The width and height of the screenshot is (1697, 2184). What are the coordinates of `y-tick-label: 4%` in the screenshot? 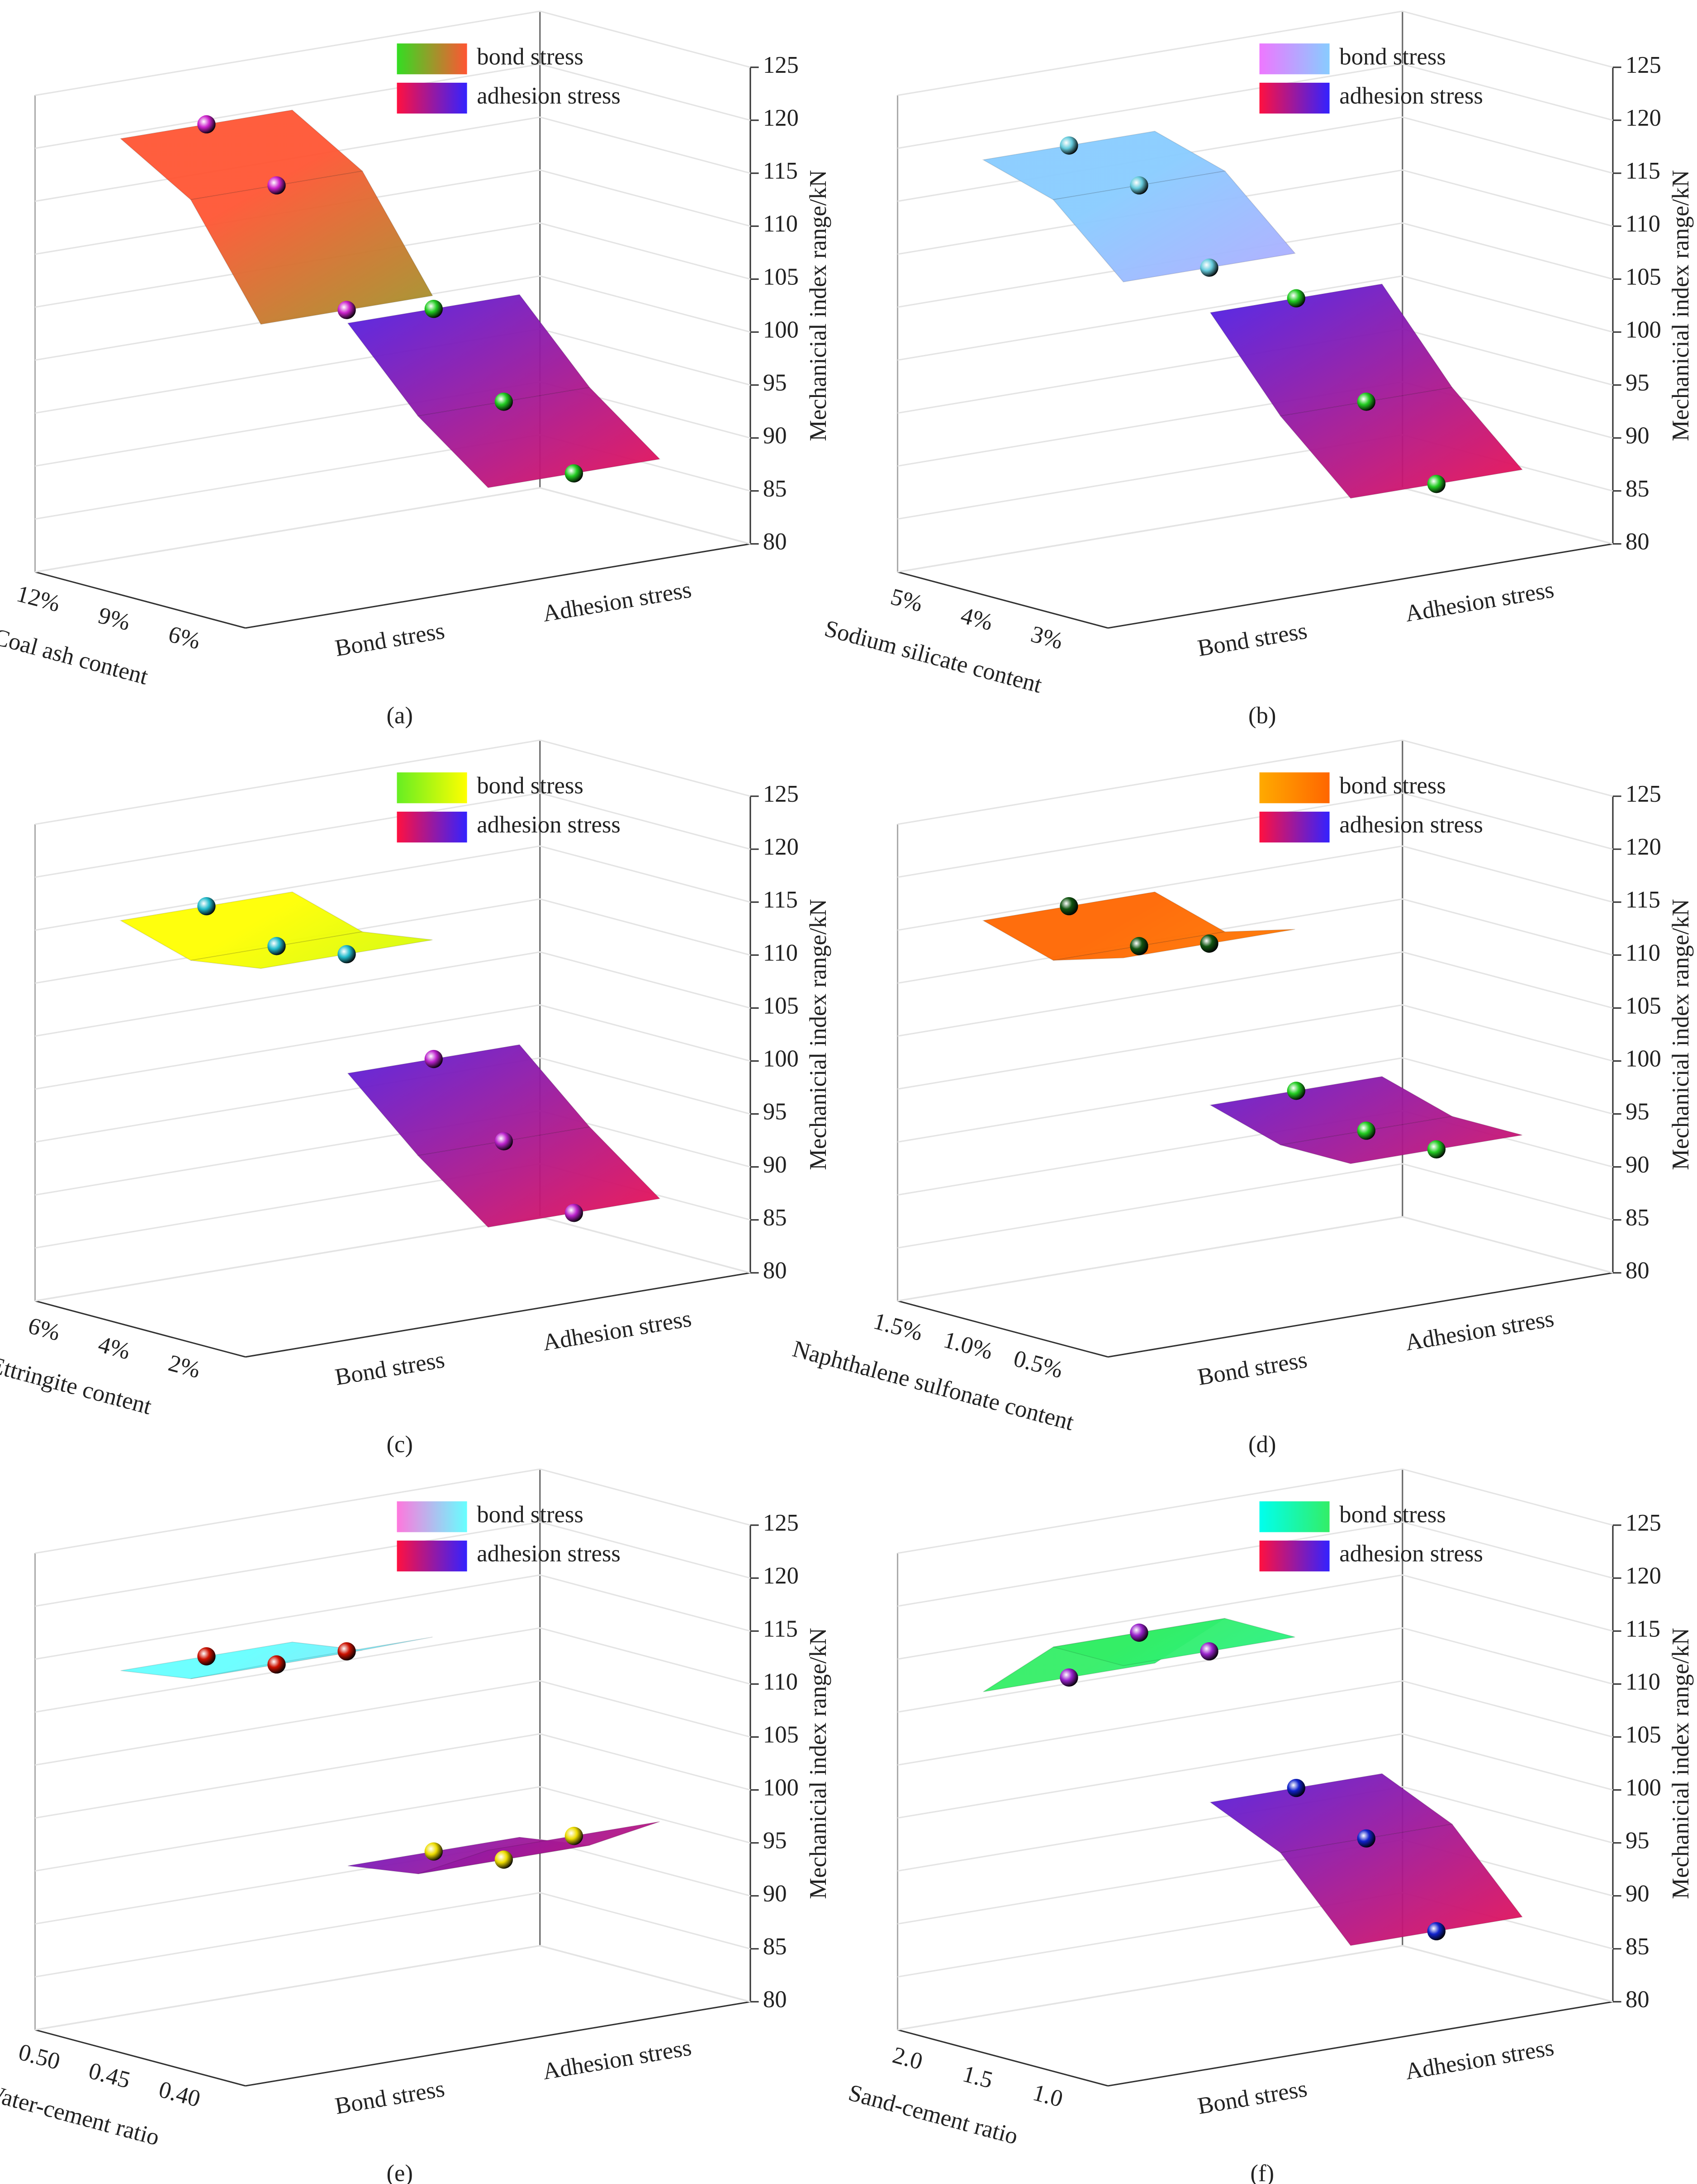 It's located at (976, 619).